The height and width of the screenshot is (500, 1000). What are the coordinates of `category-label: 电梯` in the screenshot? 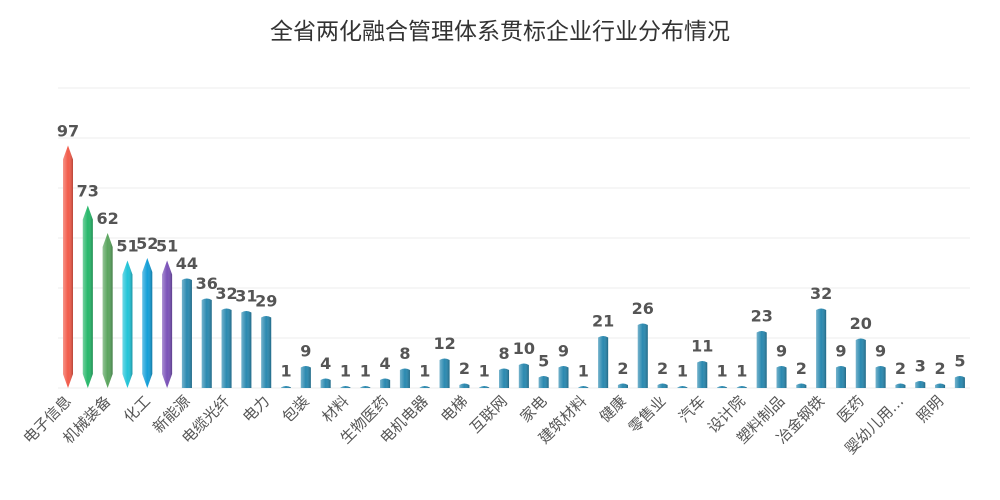 It's located at (454, 409).